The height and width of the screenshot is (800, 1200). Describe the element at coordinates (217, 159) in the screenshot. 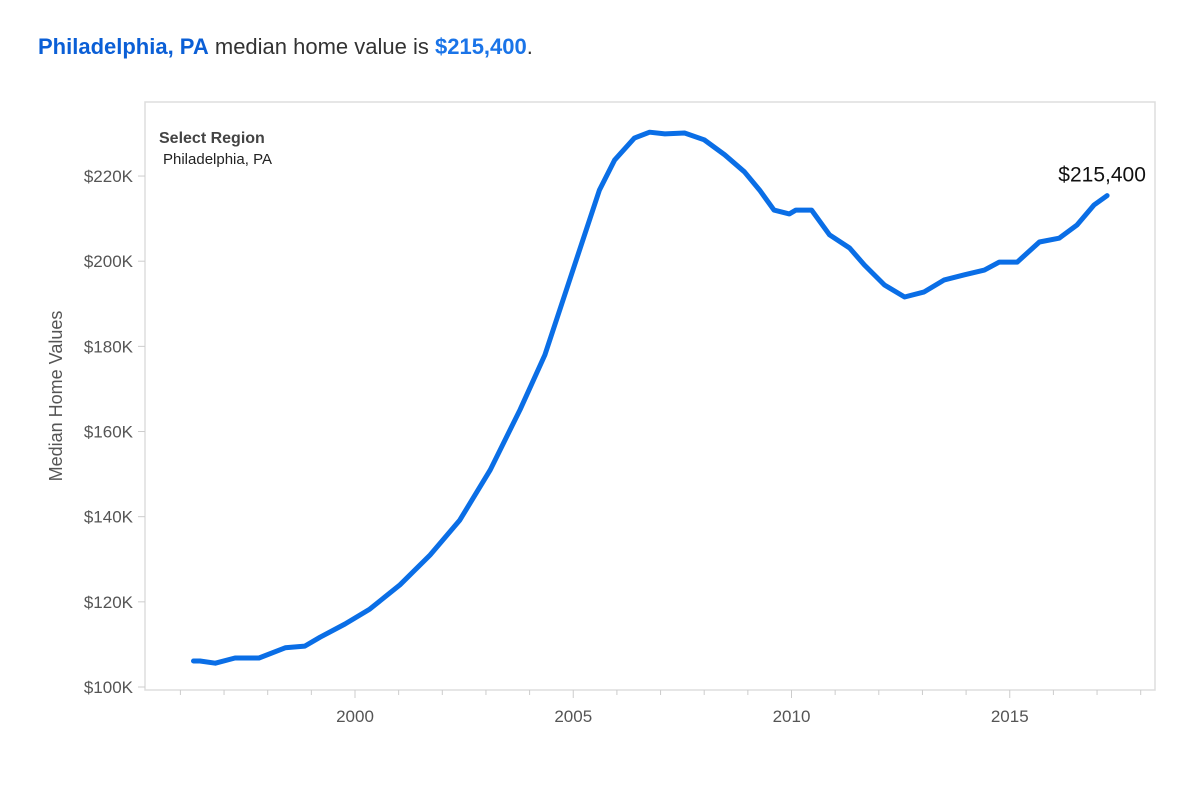

I see `legend-value: Philadelphia, PA` at that location.